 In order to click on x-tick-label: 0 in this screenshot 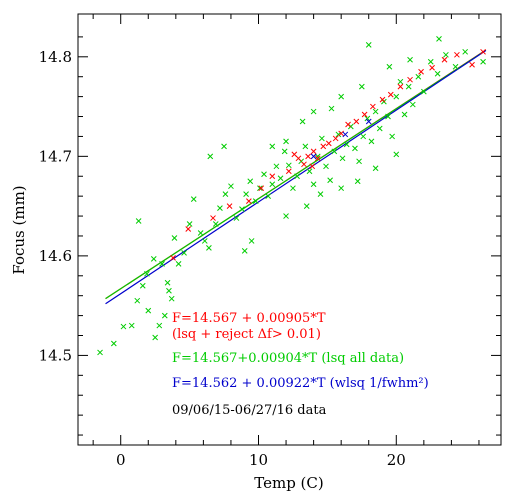, I will do `click(121, 460)`.